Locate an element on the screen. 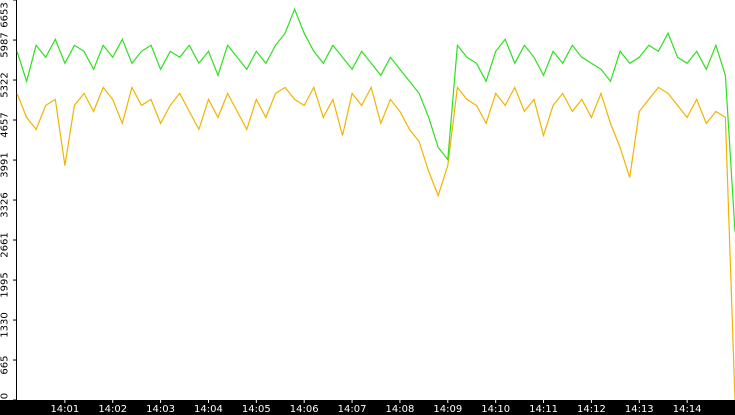  y-tick-label: 5987 is located at coordinates (5, 44).